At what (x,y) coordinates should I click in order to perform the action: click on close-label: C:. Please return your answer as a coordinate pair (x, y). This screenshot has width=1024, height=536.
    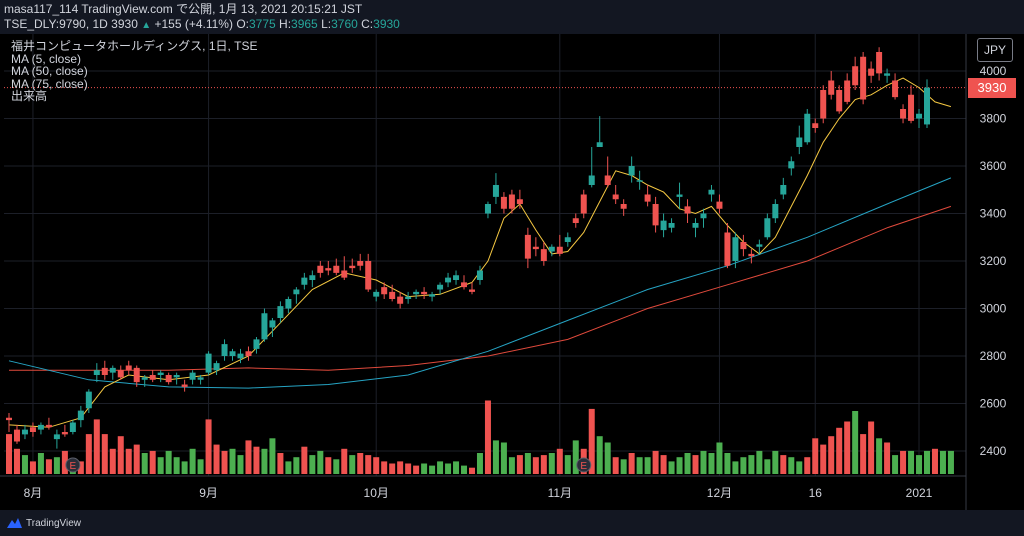
    Looking at the image, I should click on (367, 24).